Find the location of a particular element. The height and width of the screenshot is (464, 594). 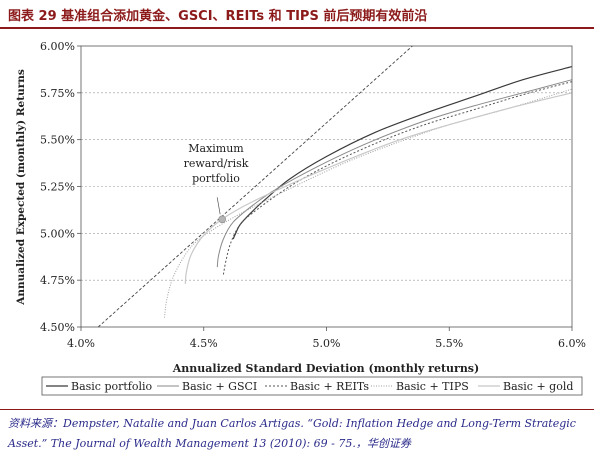

legend-box is located at coordinates (312, 386).